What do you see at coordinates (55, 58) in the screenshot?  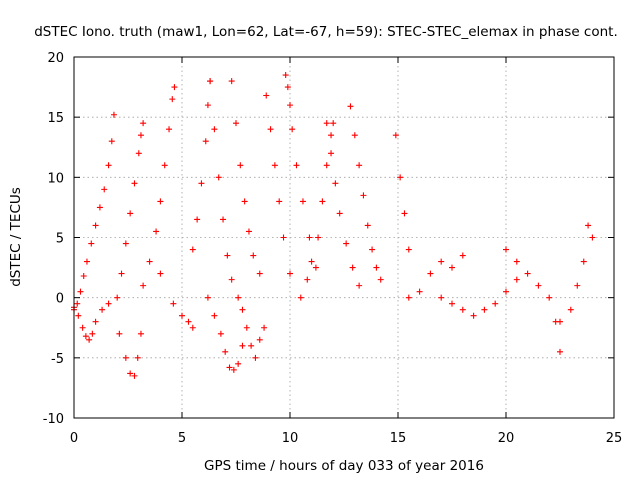 I see `y-tick-label: 20` at bounding box center [55, 58].